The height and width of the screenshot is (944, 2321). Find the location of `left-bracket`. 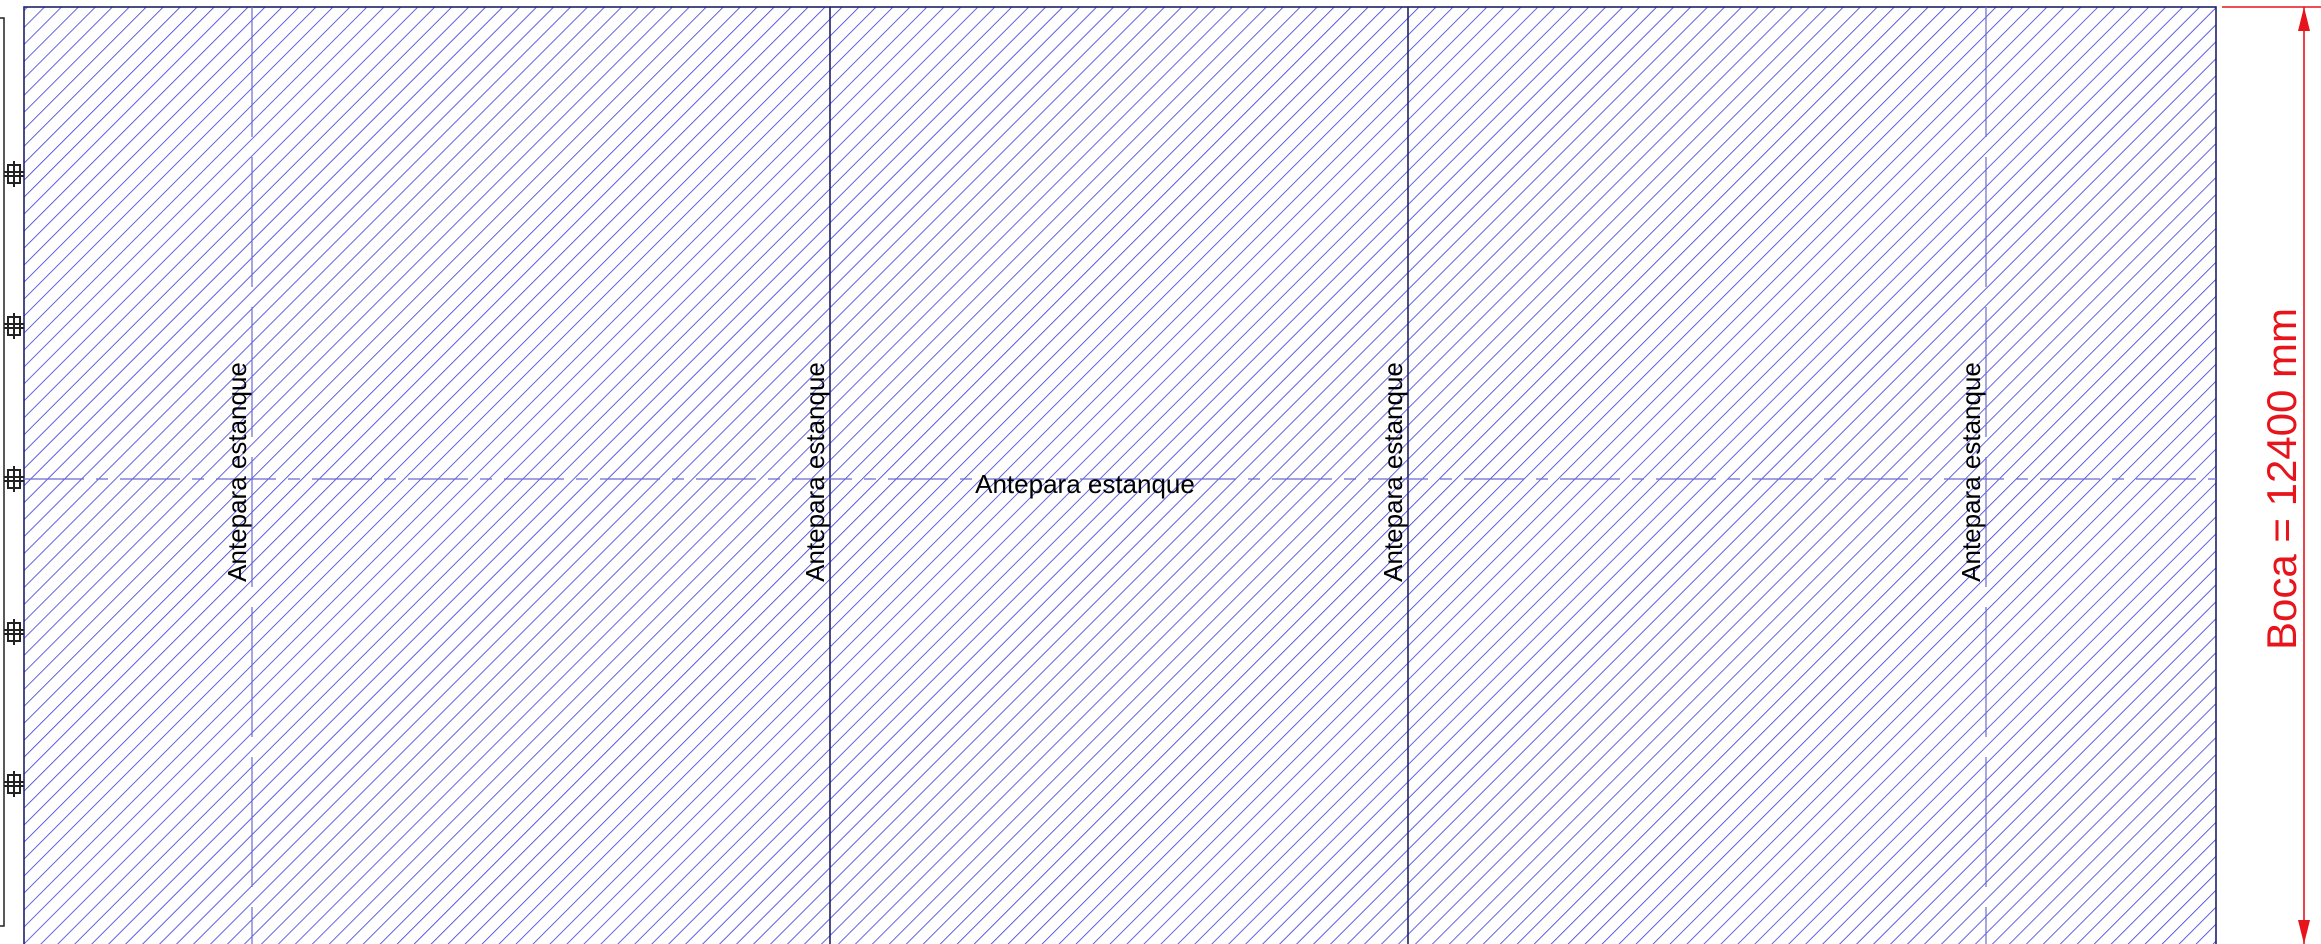

left-bracket is located at coordinates (2, 472).